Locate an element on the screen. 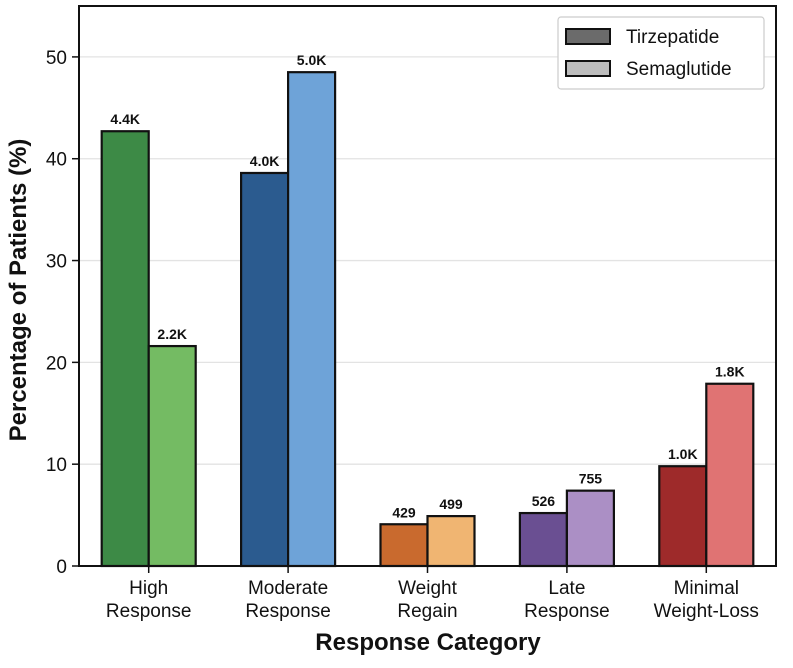 The width and height of the screenshot is (793, 668). y-tick-label: 40 is located at coordinates (56, 160).